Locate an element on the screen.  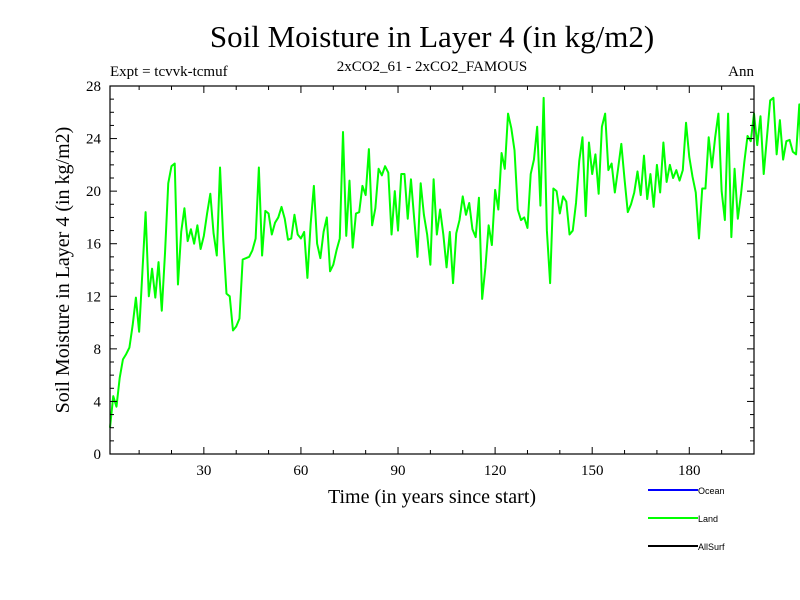
y-tick-label: 4 is located at coordinates (98, 402).